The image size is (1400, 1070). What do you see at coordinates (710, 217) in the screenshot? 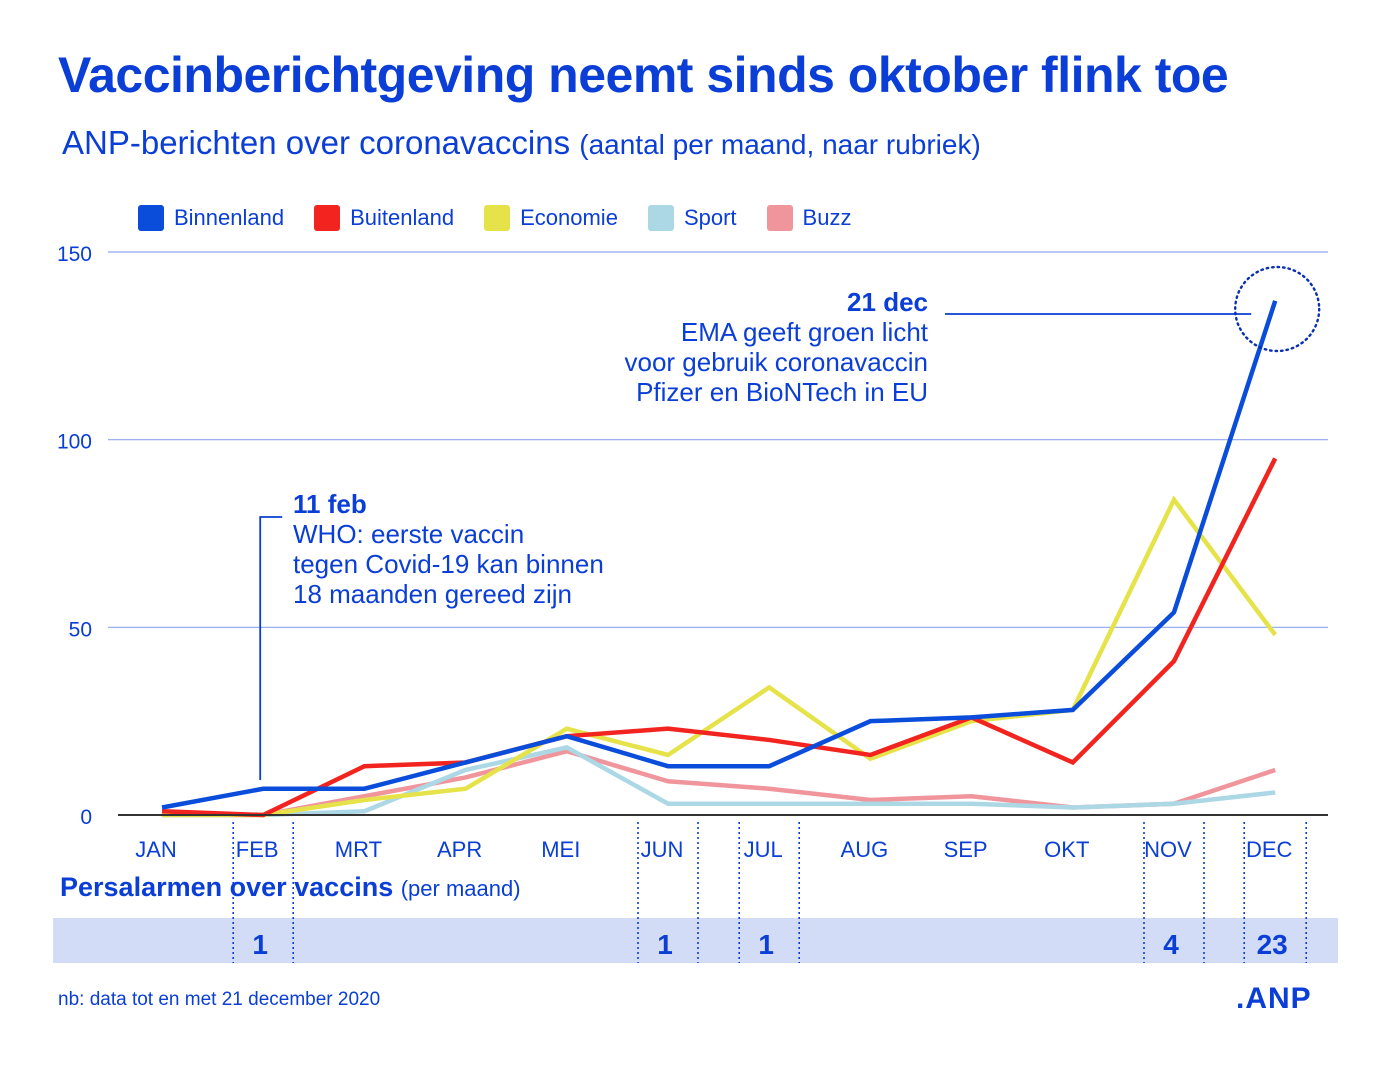
I see `legend-label: Sport` at bounding box center [710, 217].